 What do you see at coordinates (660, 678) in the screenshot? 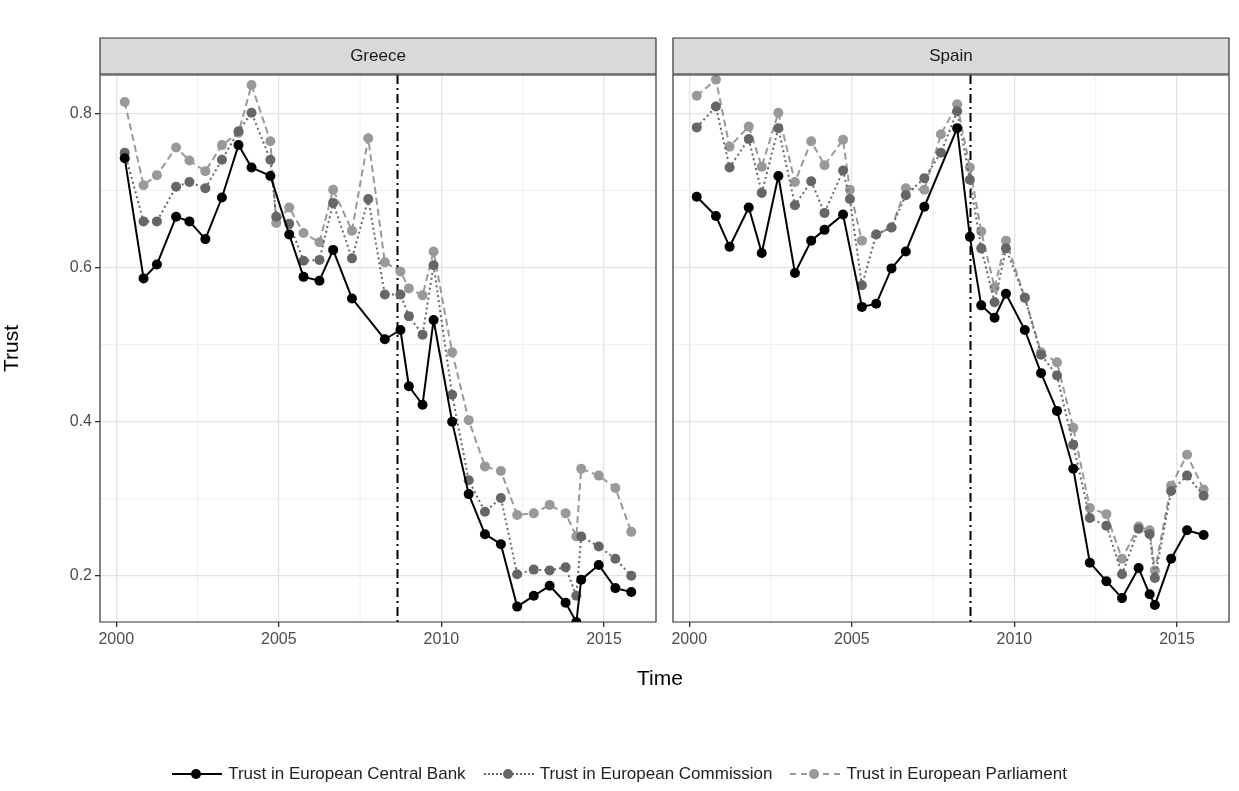
I see `x-axis-title: Time` at bounding box center [660, 678].